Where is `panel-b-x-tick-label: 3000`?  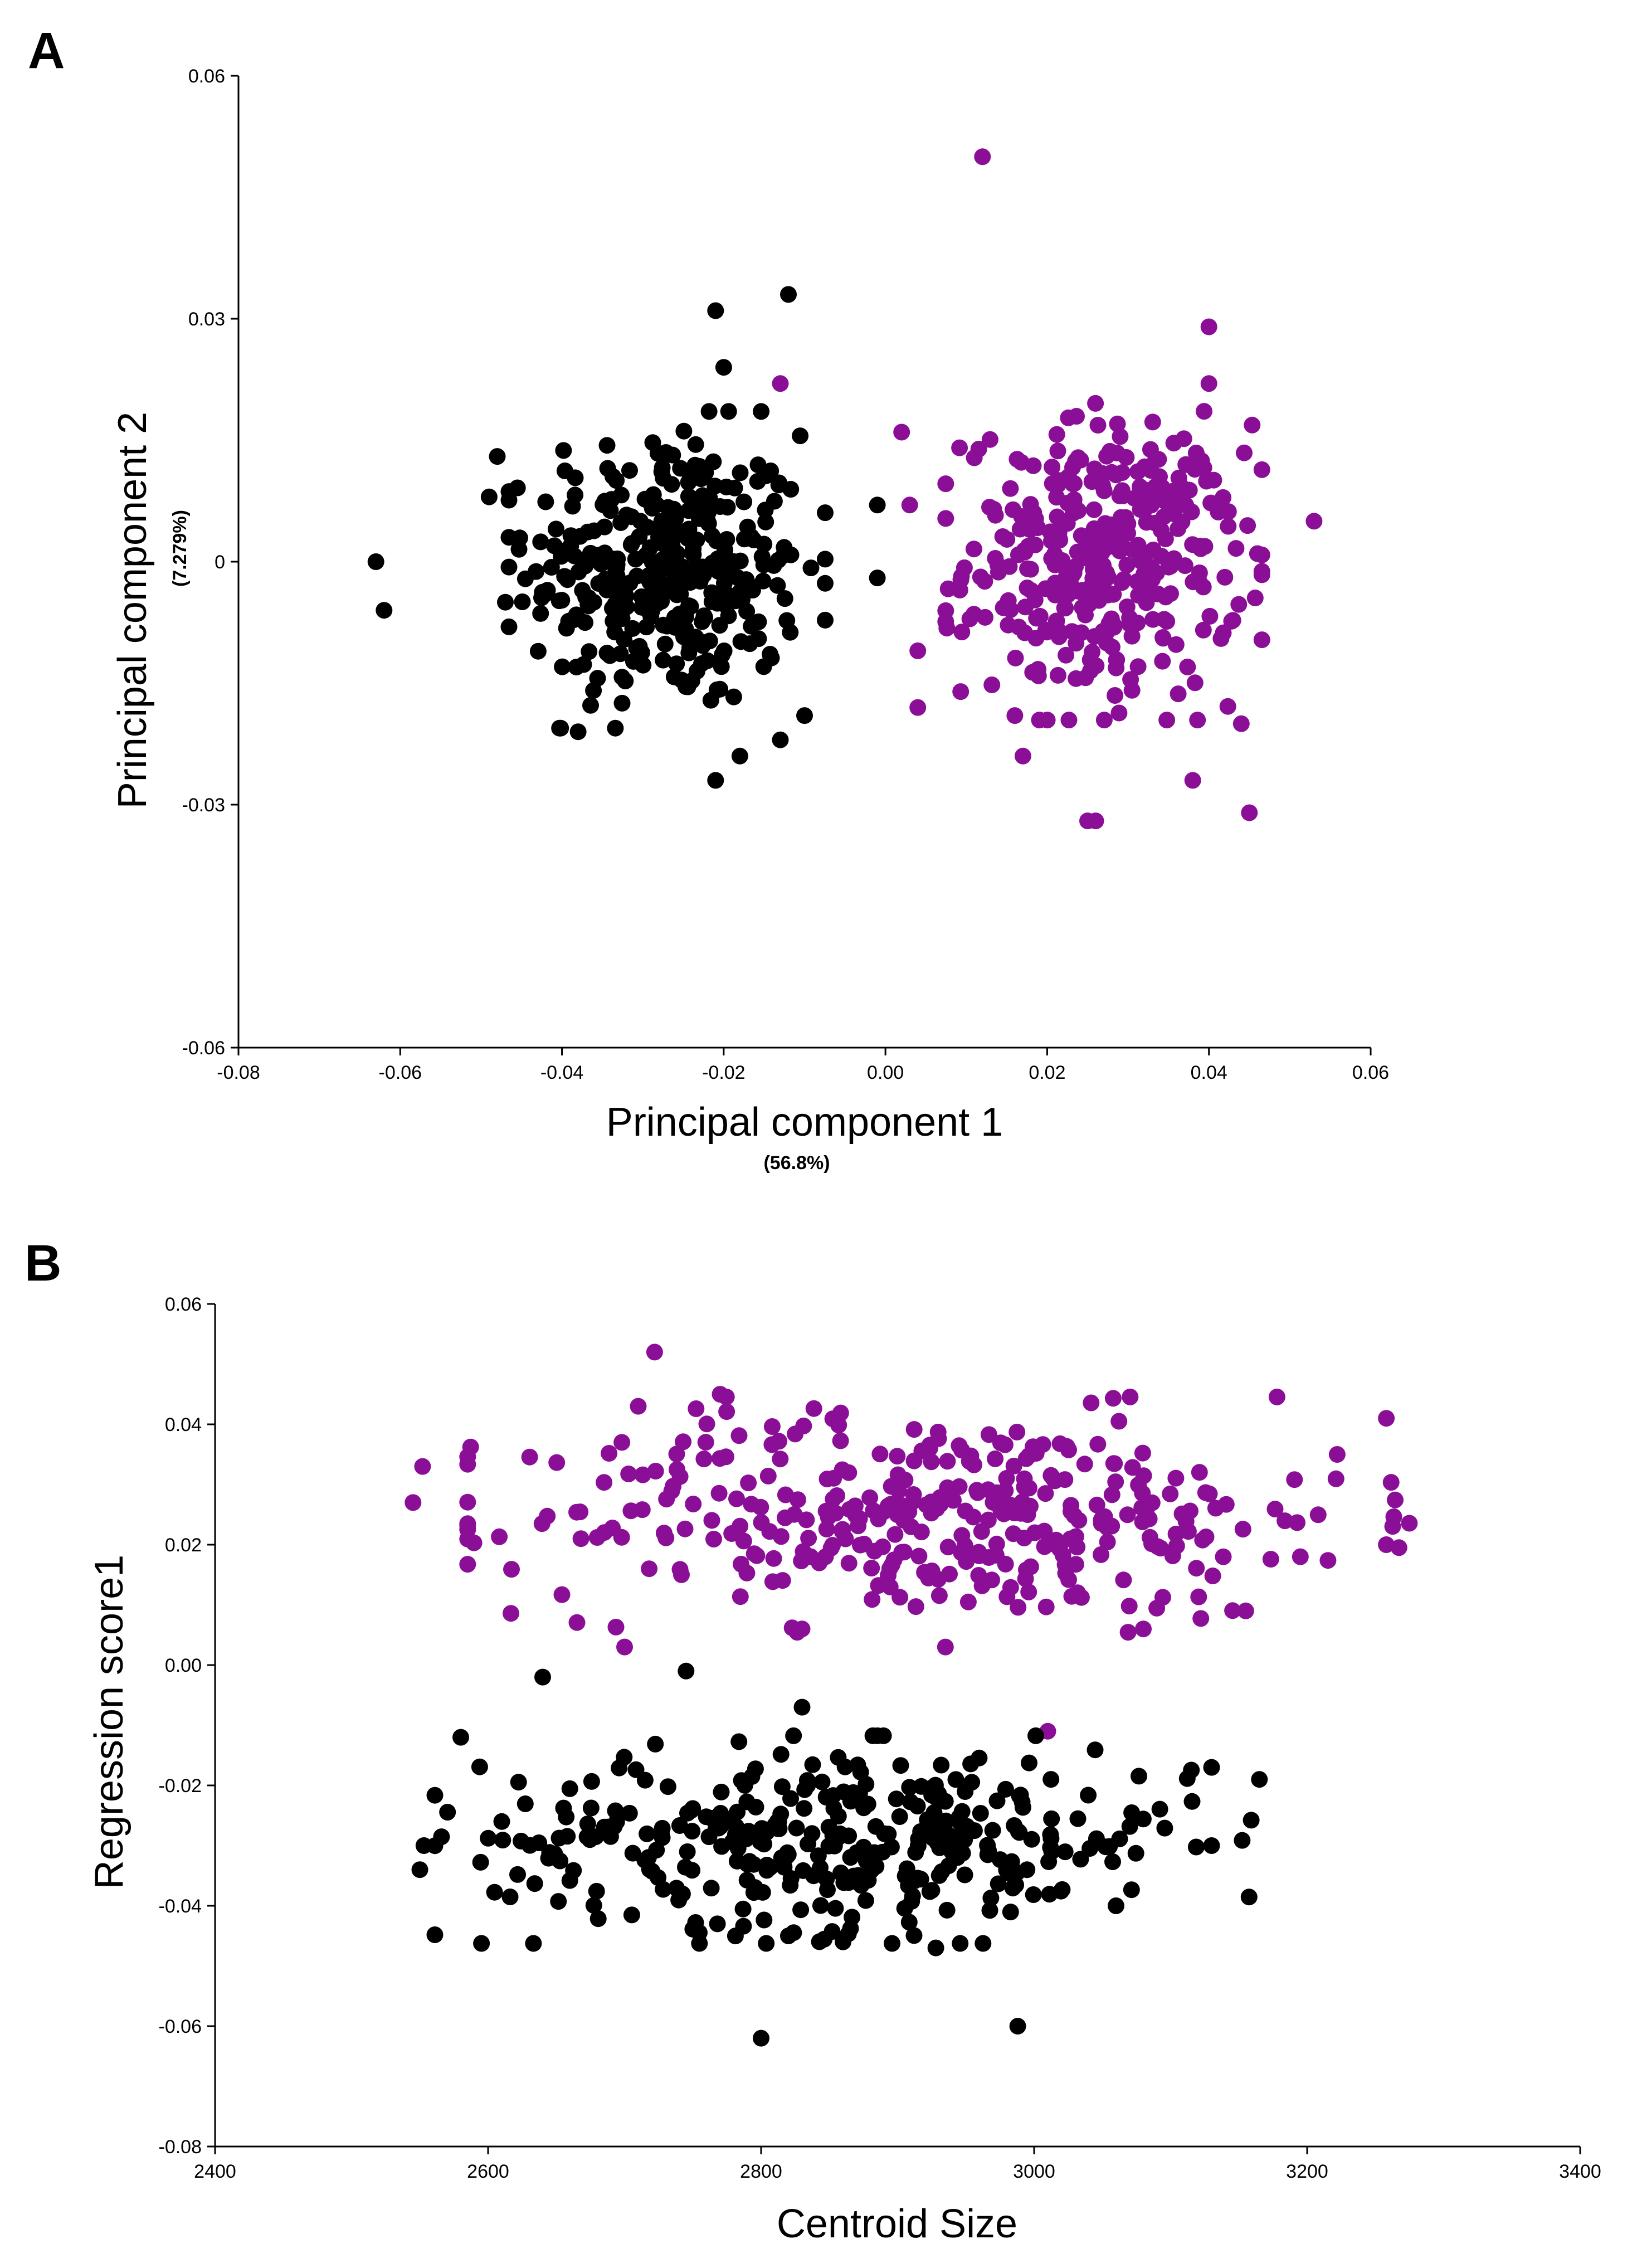
panel-b-x-tick-label: 3000 is located at coordinates (1034, 2171).